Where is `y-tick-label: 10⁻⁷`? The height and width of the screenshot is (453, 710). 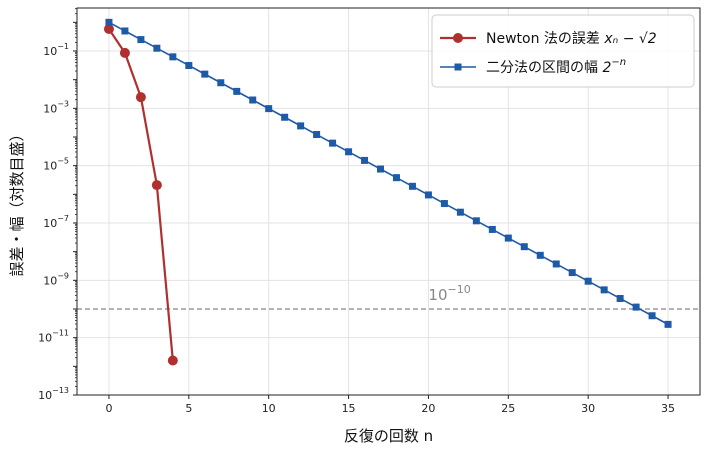
y-tick-label: 10⁻⁷ is located at coordinates (56, 222).